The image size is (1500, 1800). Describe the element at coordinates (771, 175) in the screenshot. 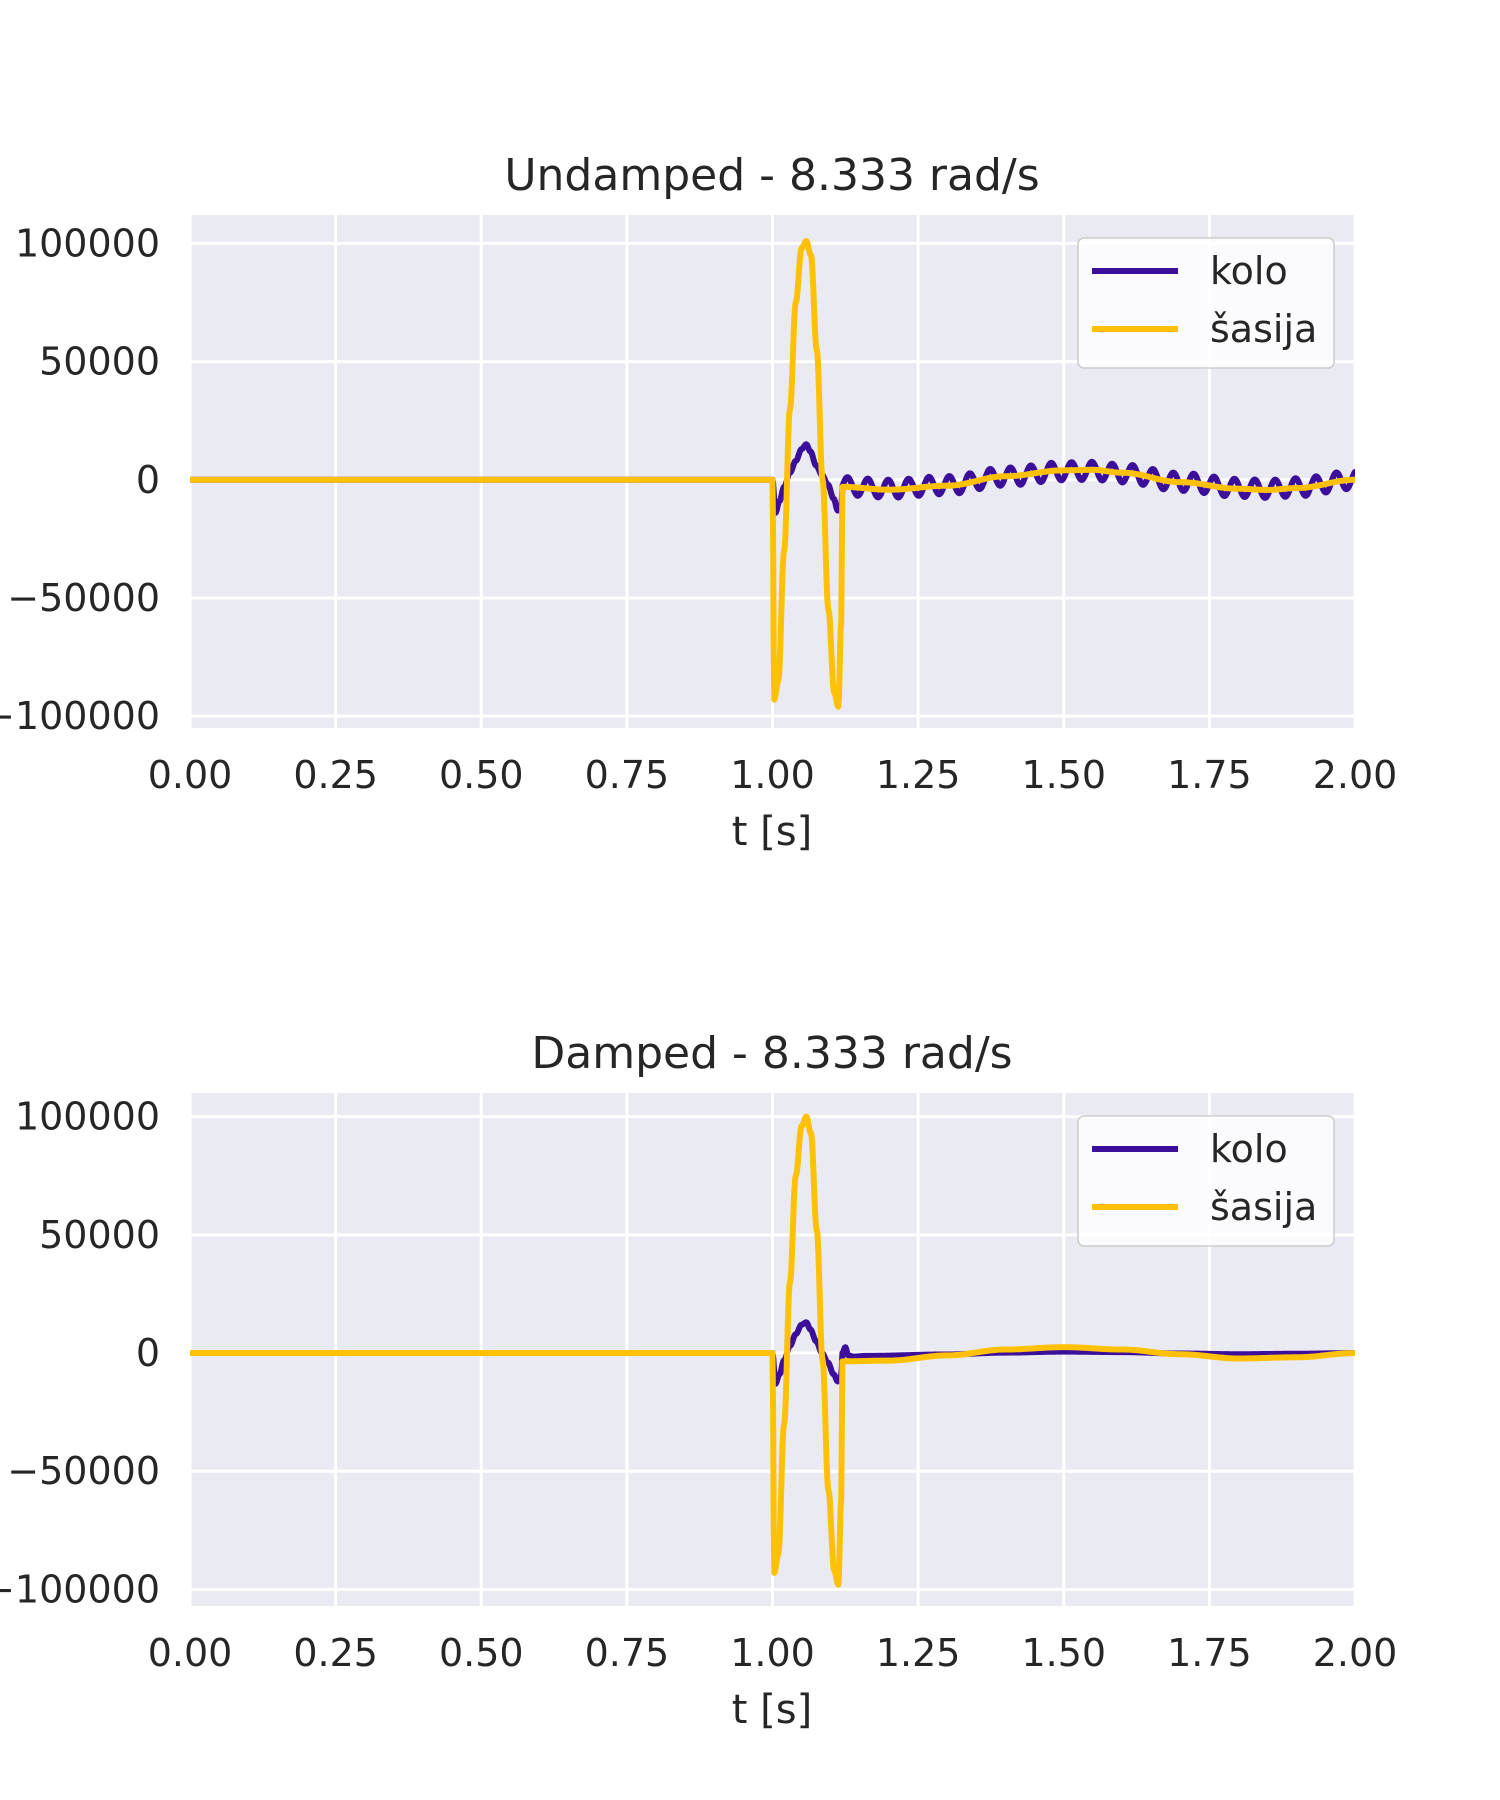

I see `chart-title: Undamped - 8.333 rad/s` at that location.